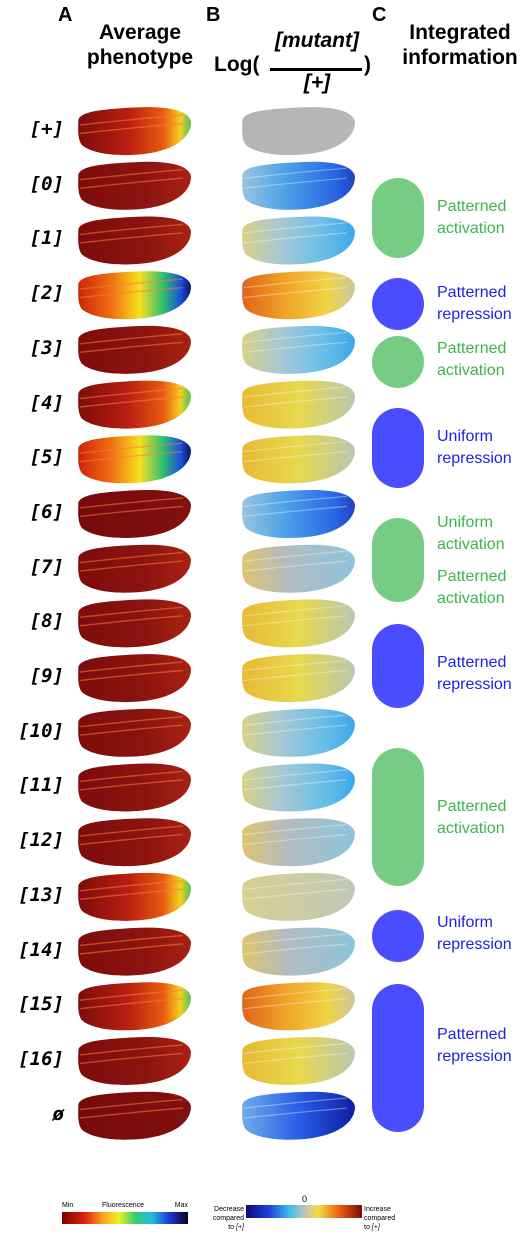  What do you see at coordinates (294, 61) in the screenshot?
I see `panel-b-title: Log( [mutant] [+] )` at bounding box center [294, 61].